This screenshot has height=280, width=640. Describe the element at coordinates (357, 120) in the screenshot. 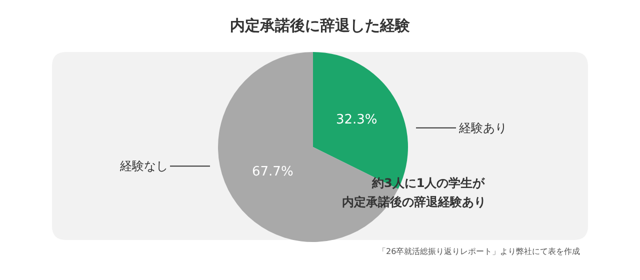

I see `data-label: 32.3%` at that location.